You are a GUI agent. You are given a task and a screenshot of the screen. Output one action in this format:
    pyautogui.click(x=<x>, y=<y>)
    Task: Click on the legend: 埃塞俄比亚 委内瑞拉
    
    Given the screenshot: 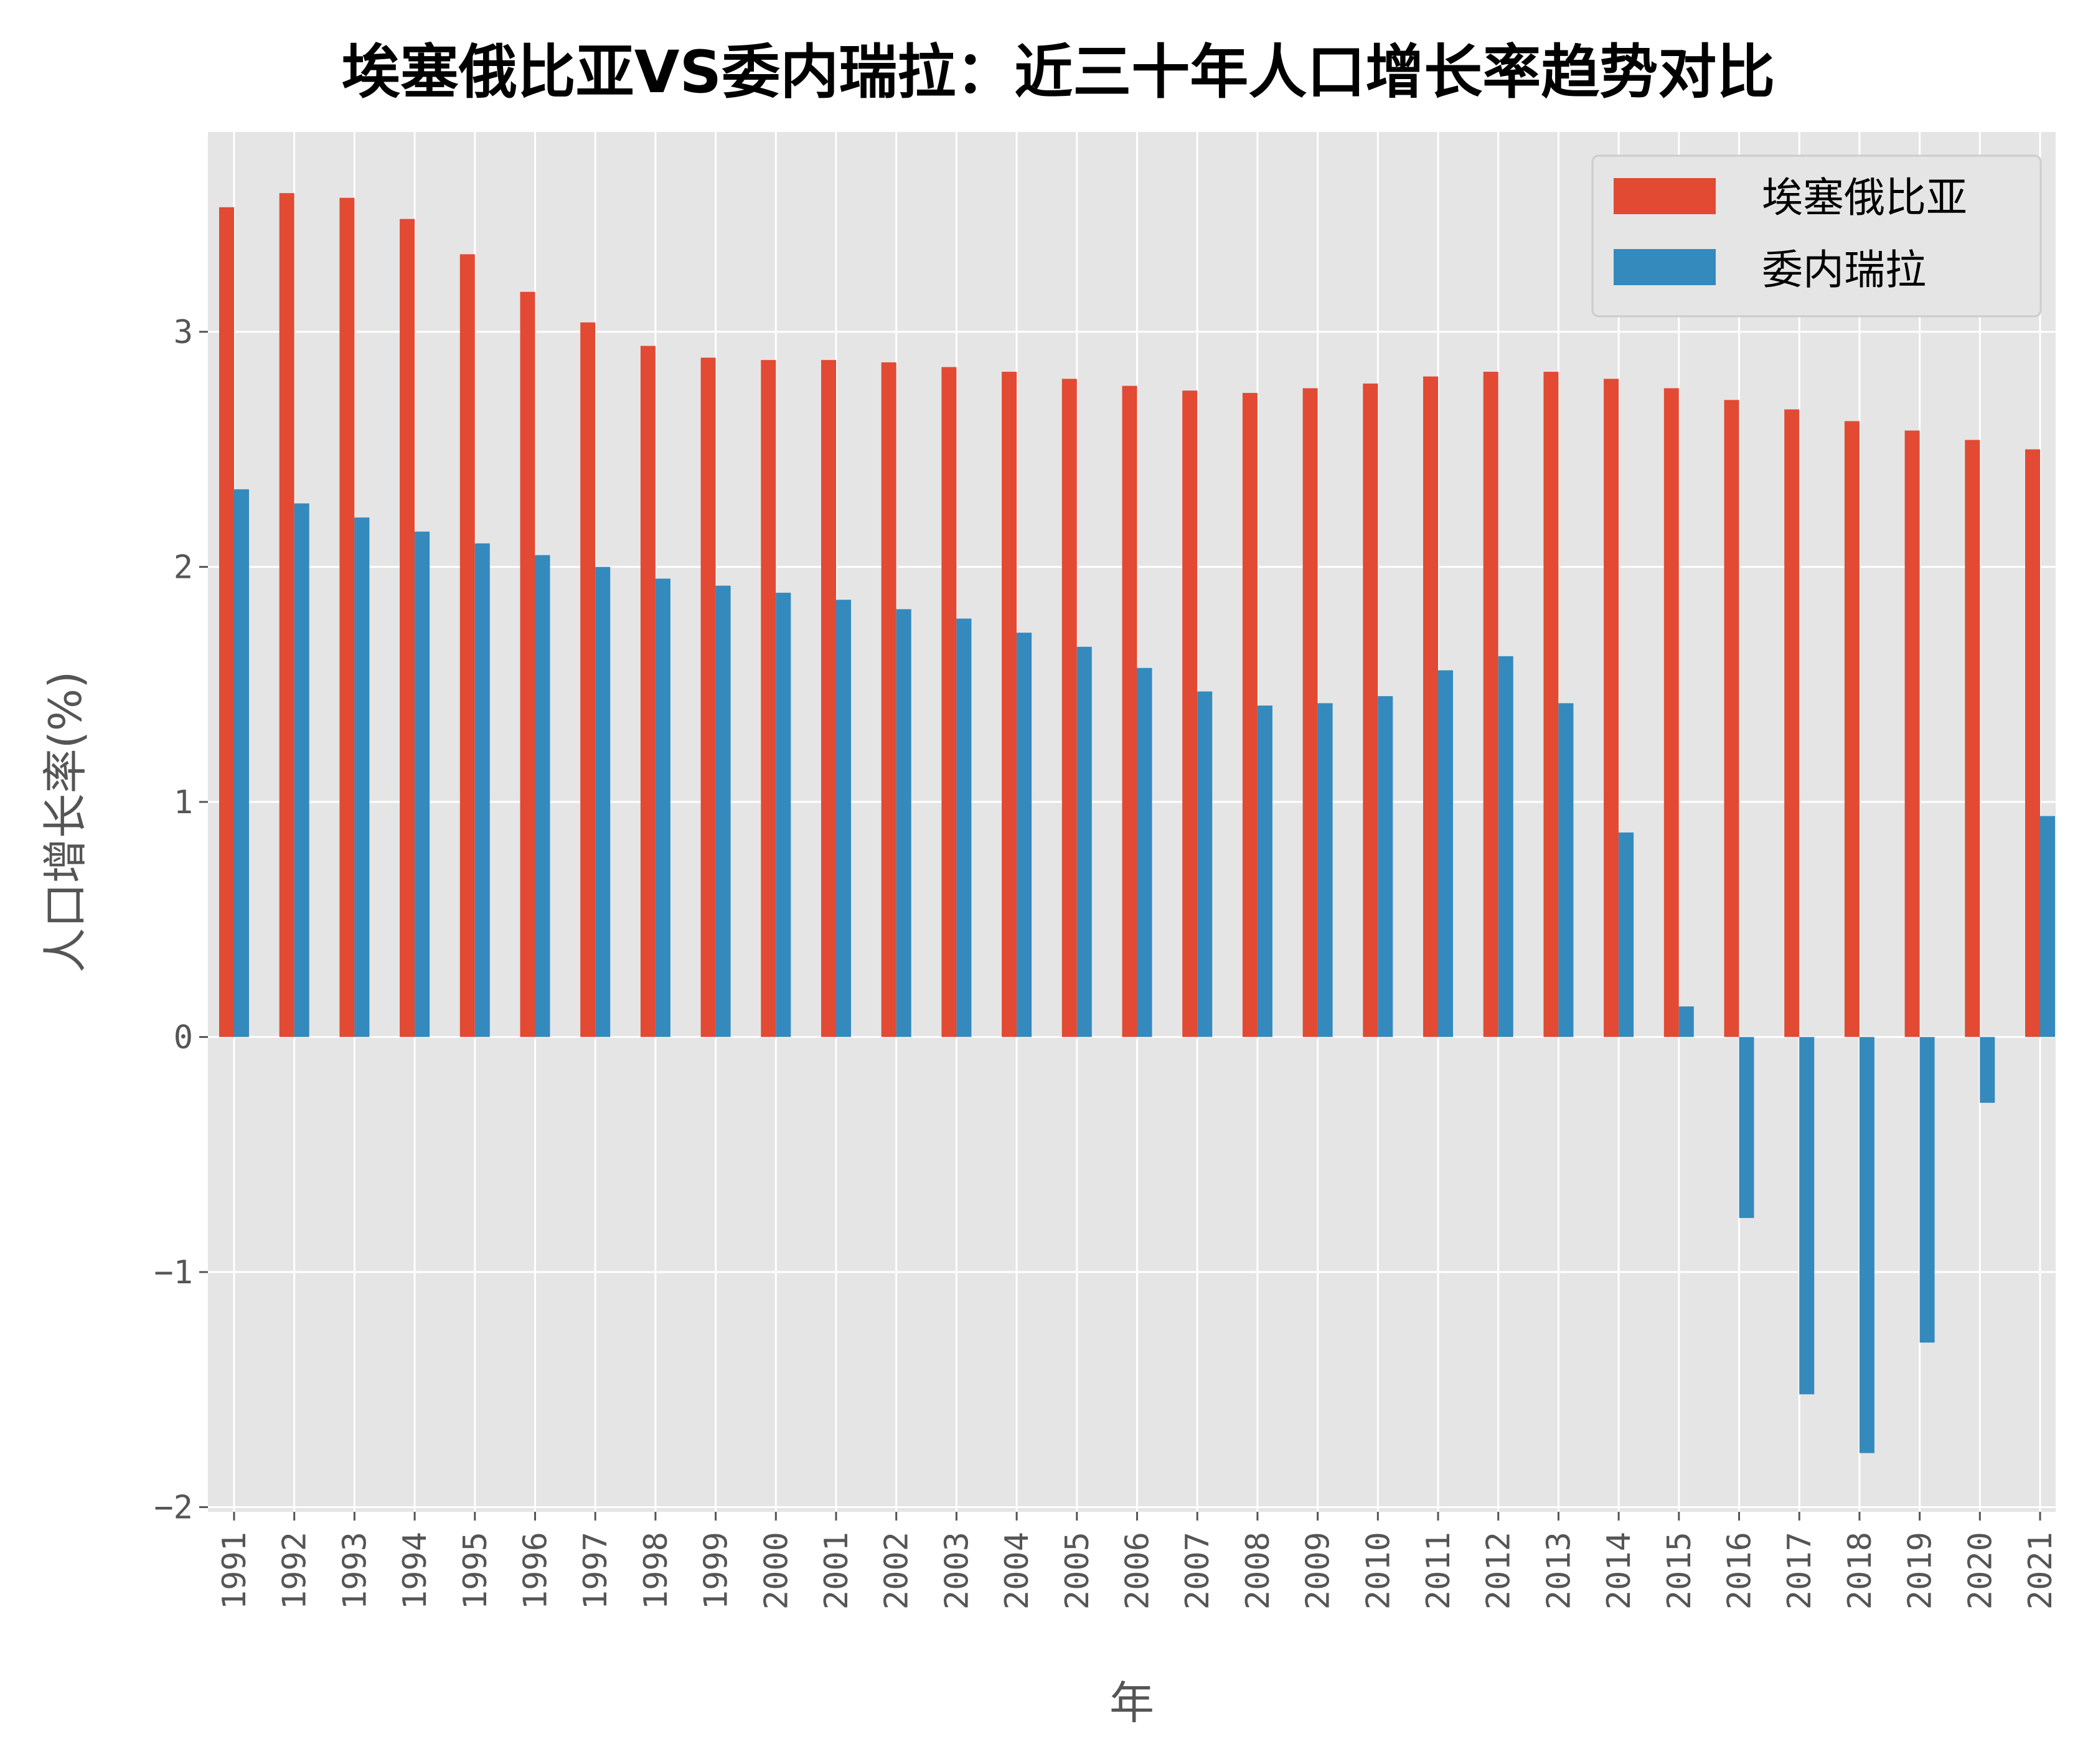 What is the action you would take?
    pyautogui.click(x=1816, y=236)
    